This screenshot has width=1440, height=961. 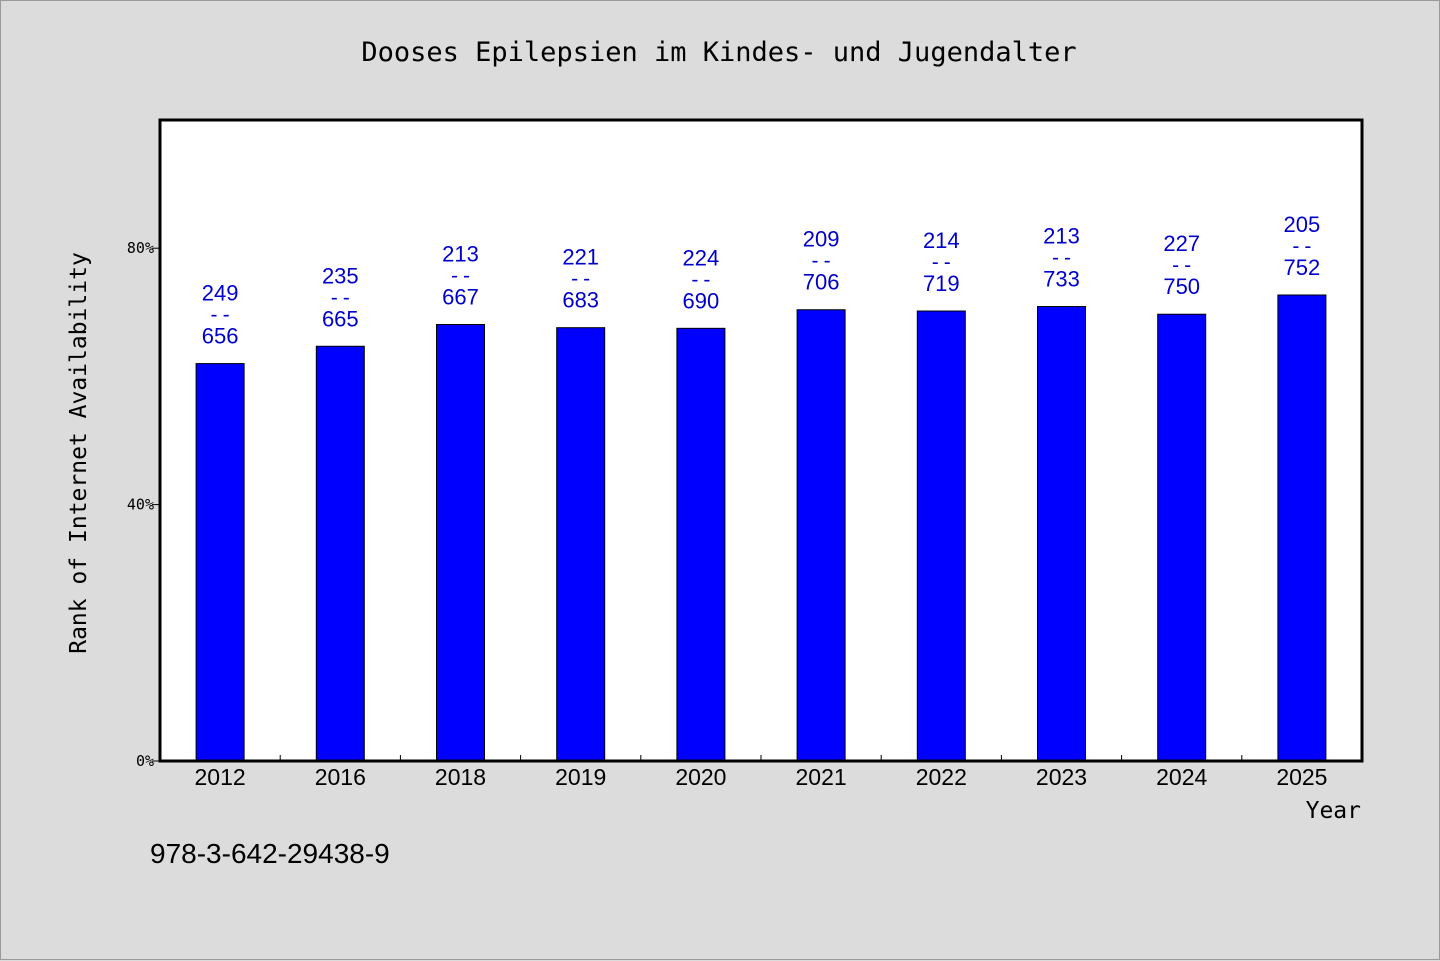 What do you see at coordinates (821, 282) in the screenshot?
I see `data-label-bottom: 706` at bounding box center [821, 282].